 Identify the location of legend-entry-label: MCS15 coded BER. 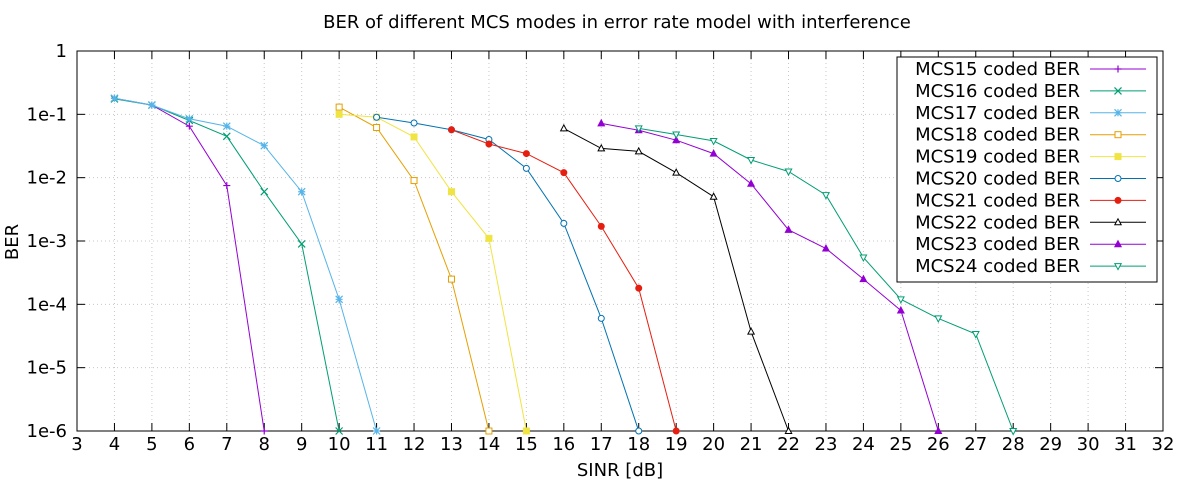
(997, 69).